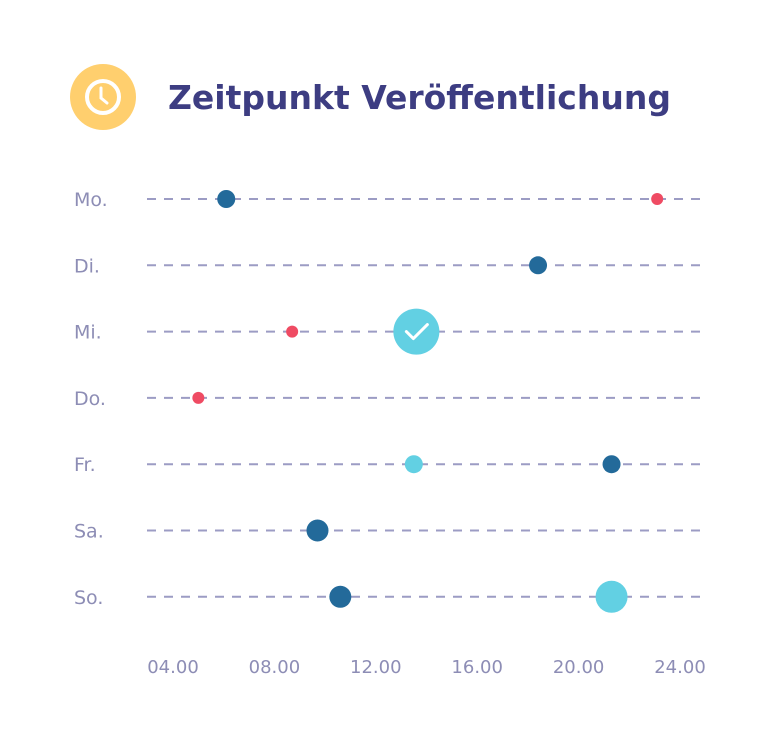  I want to click on x-tick-label: 04.00, so click(173, 667).